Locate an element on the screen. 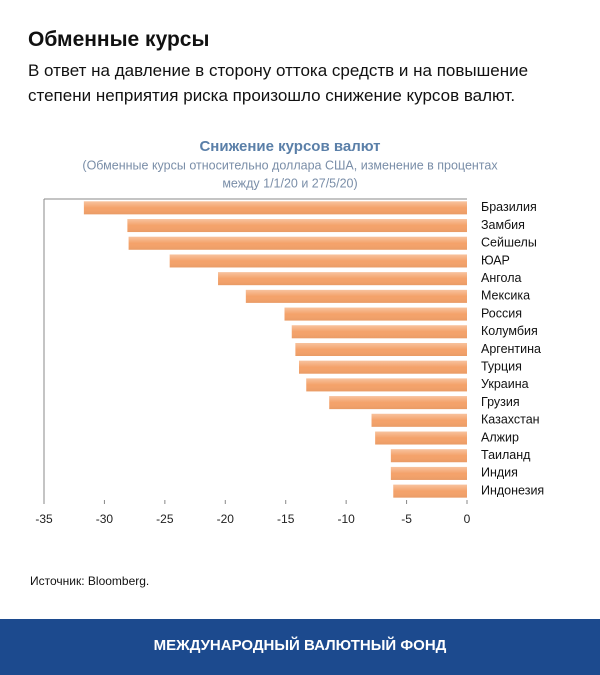 Image resolution: width=600 pixels, height=675 pixels. x-tick-label: -25 is located at coordinates (165, 519).